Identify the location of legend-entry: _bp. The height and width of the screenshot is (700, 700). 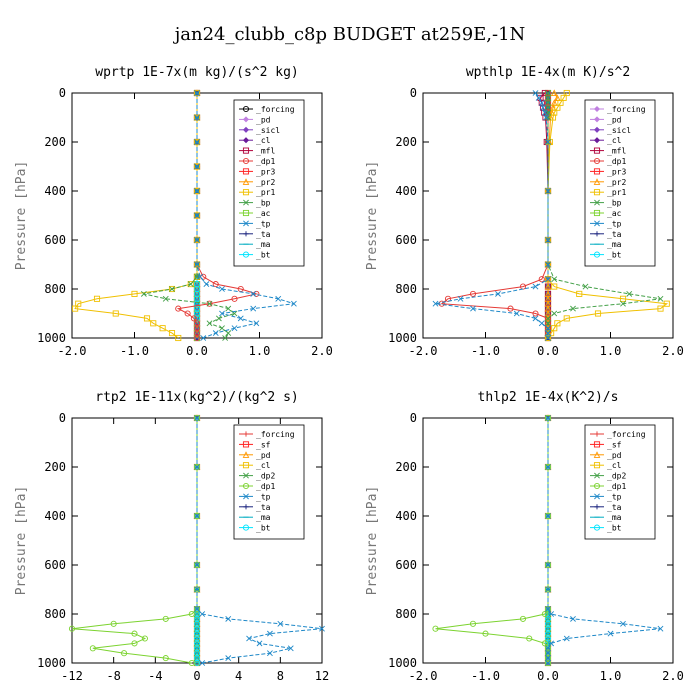
(255, 203).